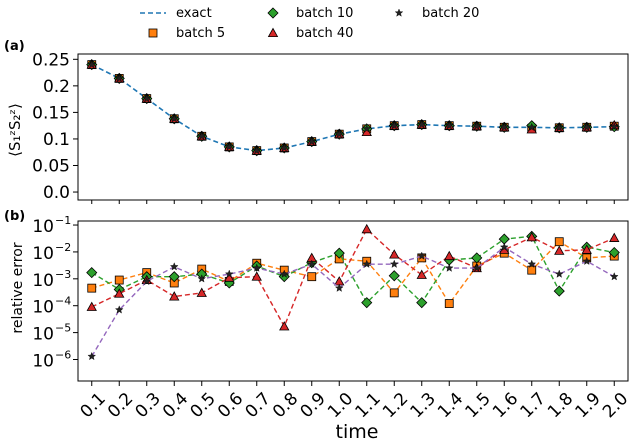  Describe the element at coordinates (14, 216) in the screenshot. I see `panel-b-label: (b)` at that location.